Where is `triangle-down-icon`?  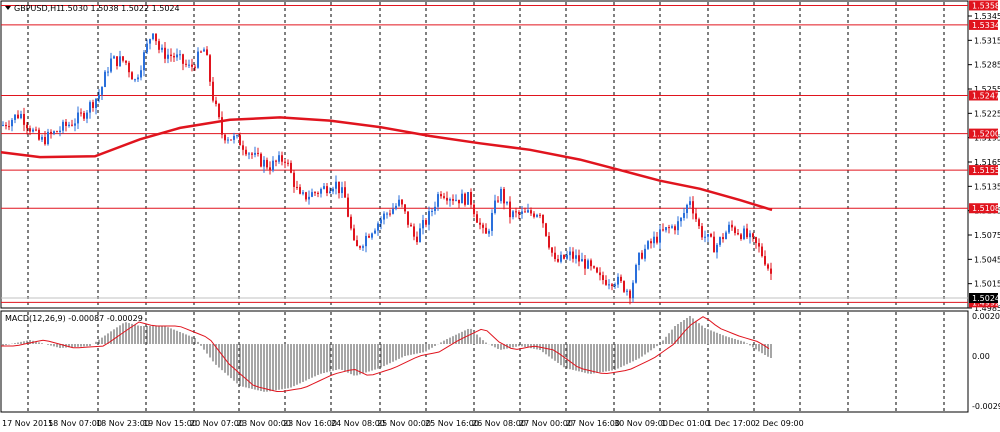 triangle-down-icon is located at coordinates (8, 8).